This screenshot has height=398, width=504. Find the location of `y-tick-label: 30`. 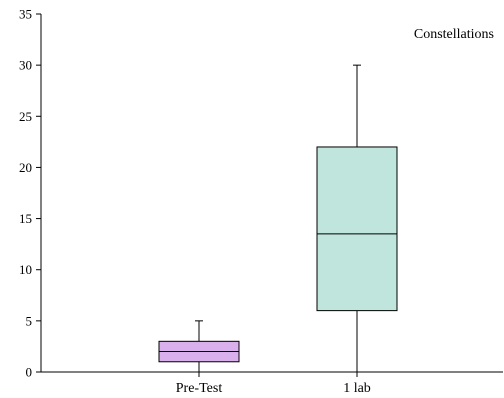

y-tick-label: 30 is located at coordinates (25, 65).